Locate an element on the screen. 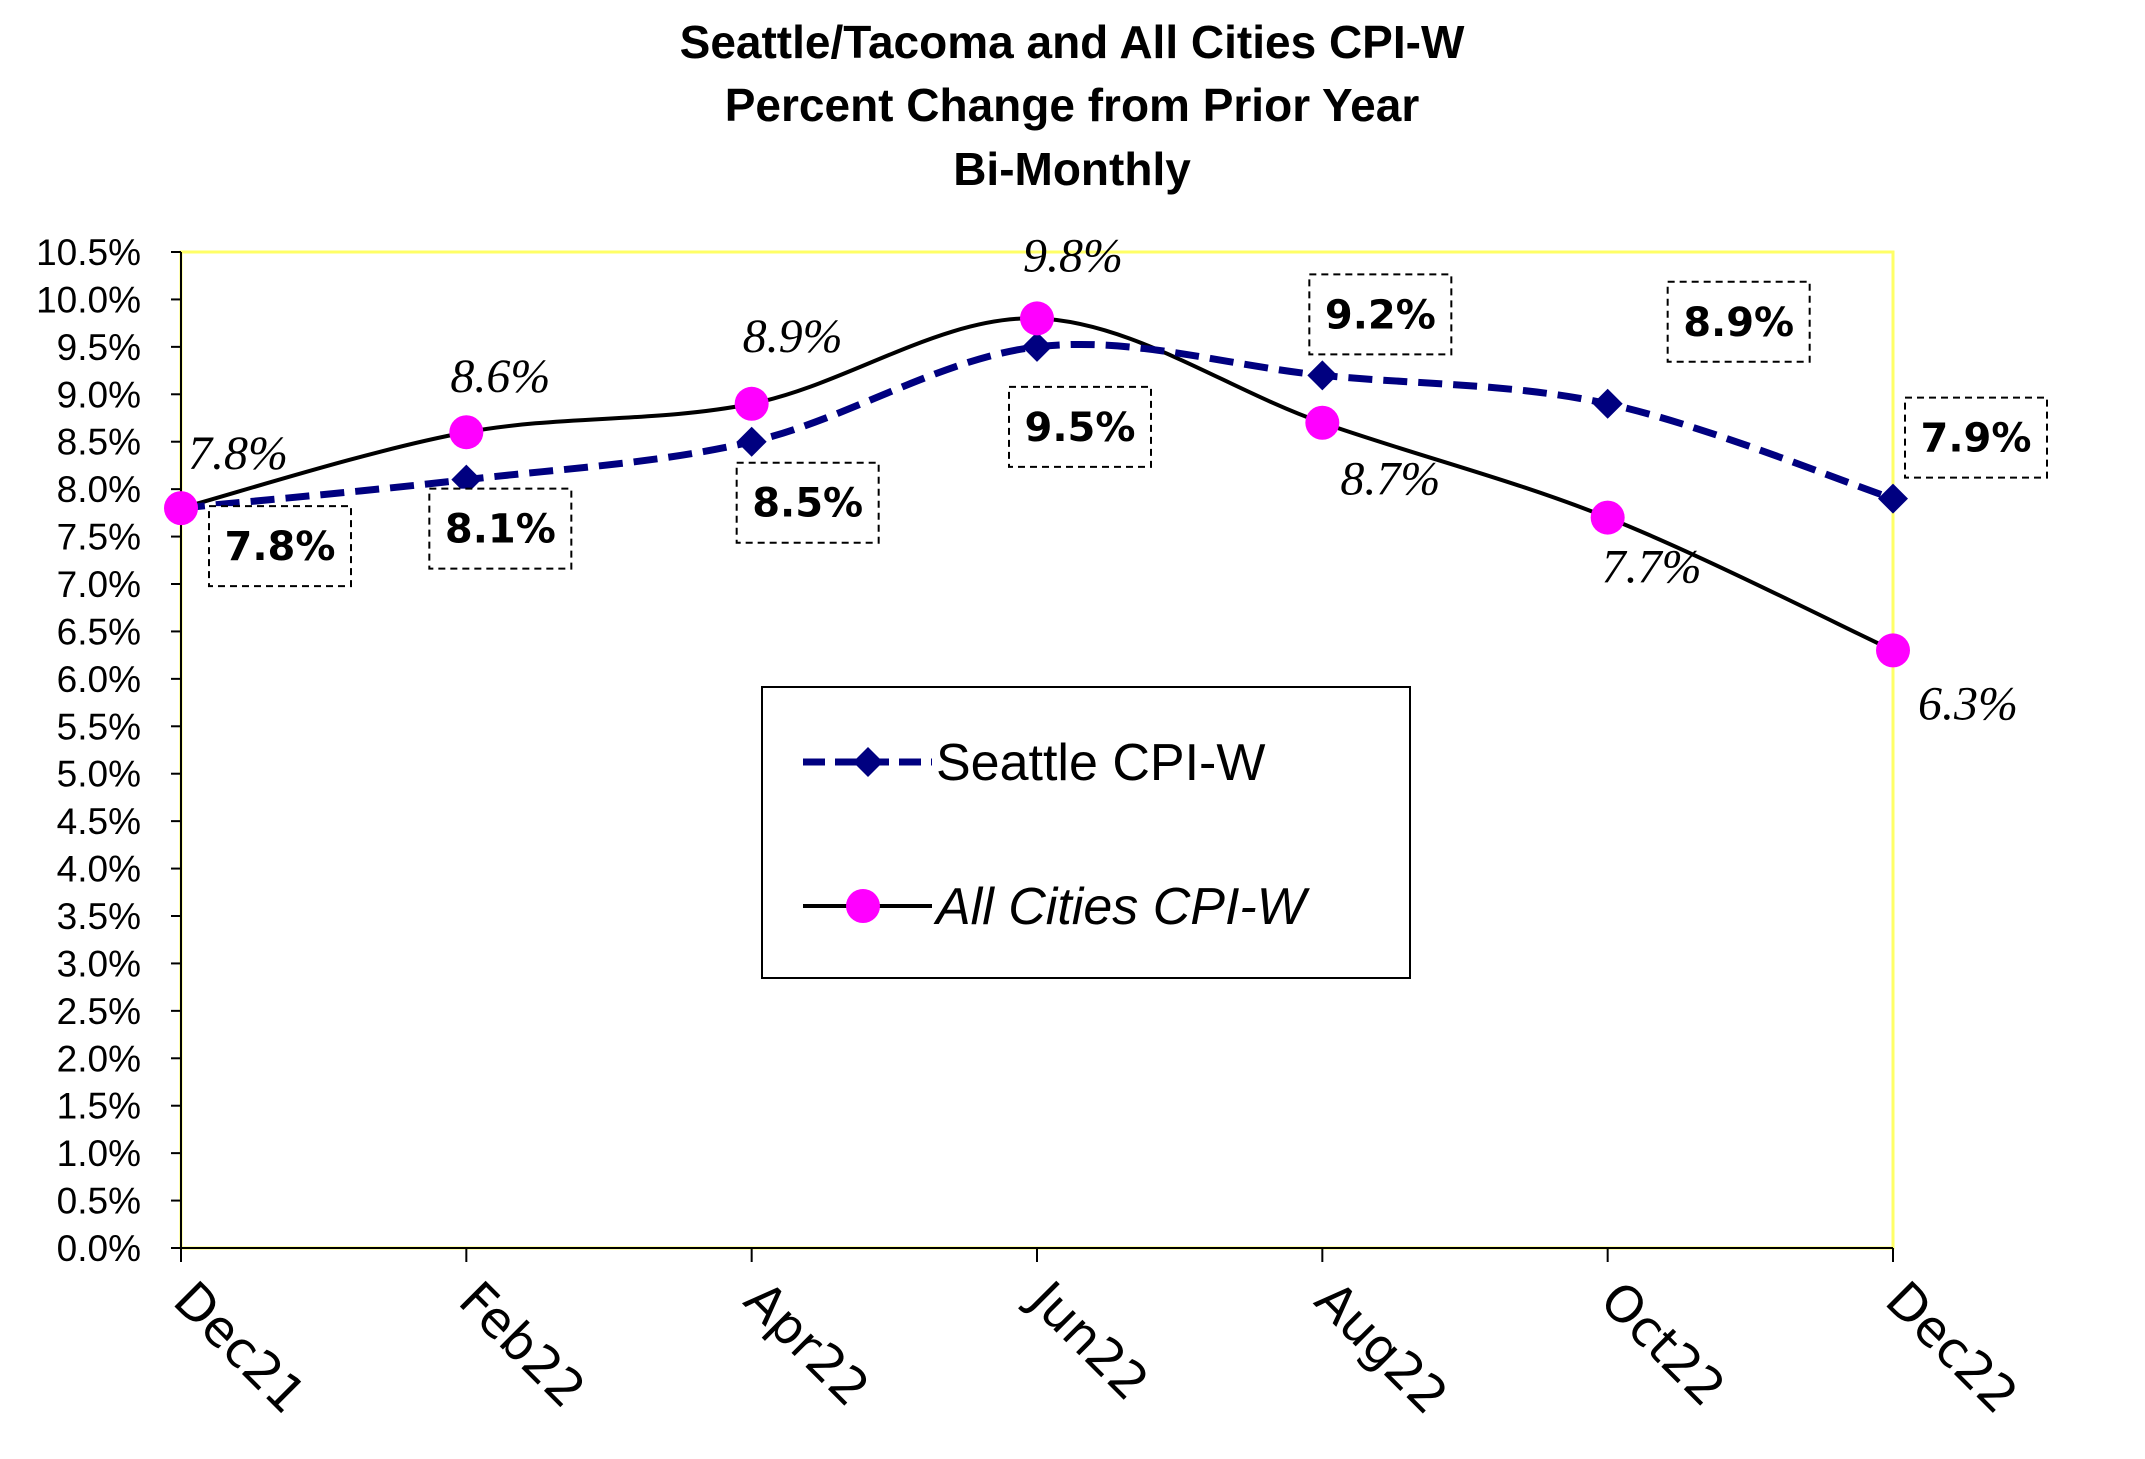 The height and width of the screenshot is (1459, 2145). legend-marker-all-cities is located at coordinates (863, 906).